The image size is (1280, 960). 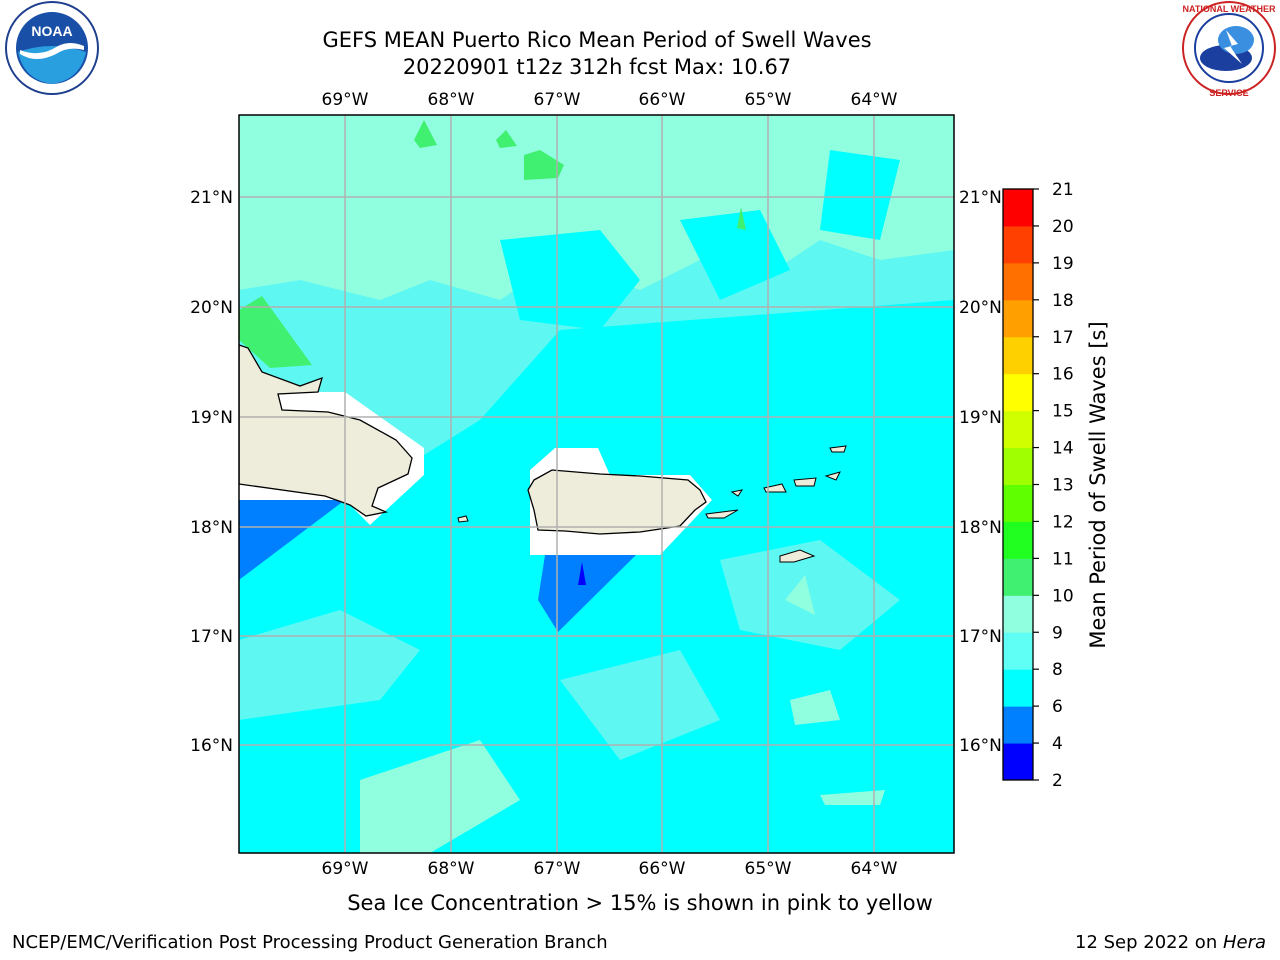 I want to click on lat-labels-right: 21°N 20°N 19°N 18°N 17°N 16°N, so click(x=980, y=472).